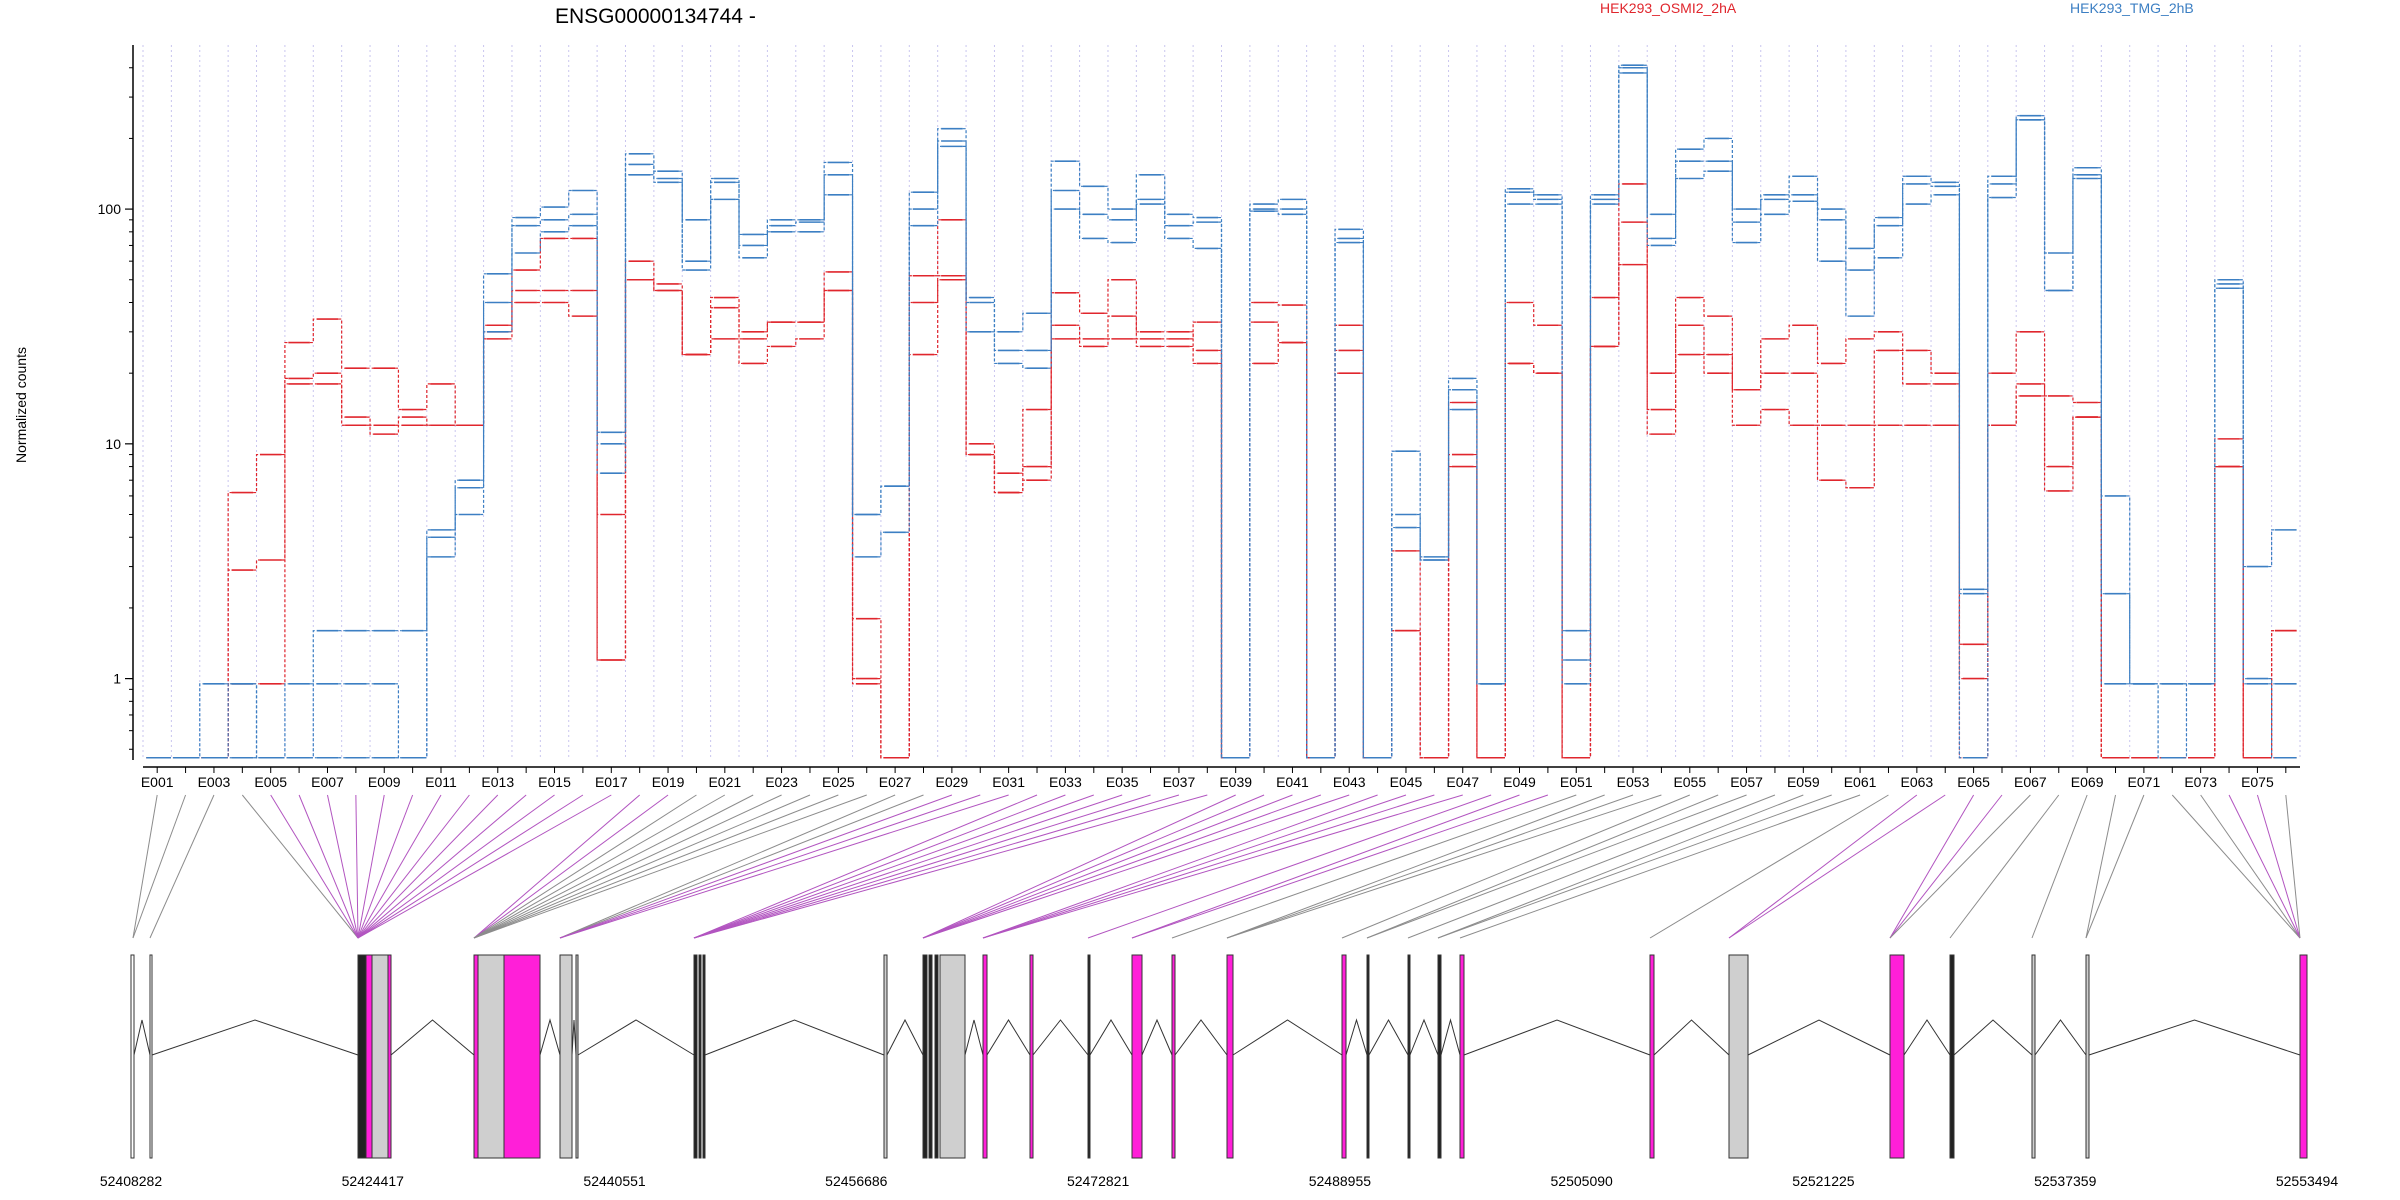 The width and height of the screenshot is (2400, 1200). I want to click on position-tick-label: 52456686, so click(856, 1181).